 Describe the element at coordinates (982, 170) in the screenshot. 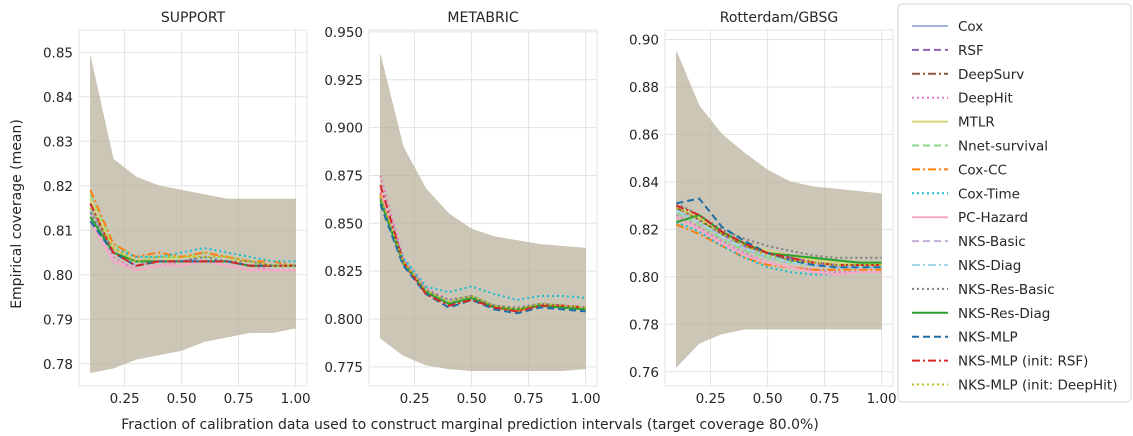

I see `legend-label: Cox-CC` at that location.